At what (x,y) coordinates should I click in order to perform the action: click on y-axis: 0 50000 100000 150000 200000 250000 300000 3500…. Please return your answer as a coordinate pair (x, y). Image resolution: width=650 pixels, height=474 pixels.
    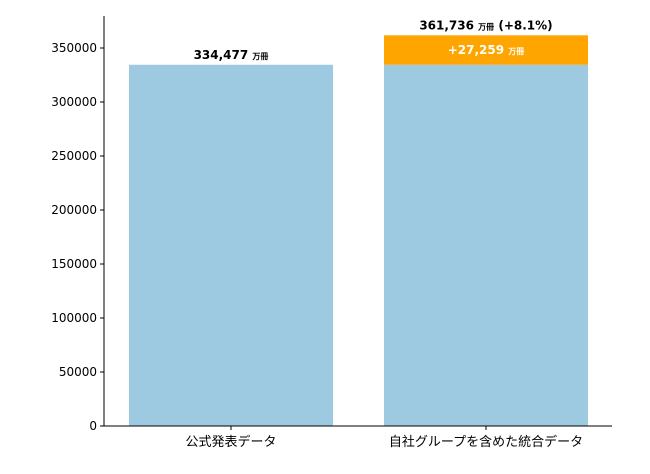
    Looking at the image, I should click on (78, 224).